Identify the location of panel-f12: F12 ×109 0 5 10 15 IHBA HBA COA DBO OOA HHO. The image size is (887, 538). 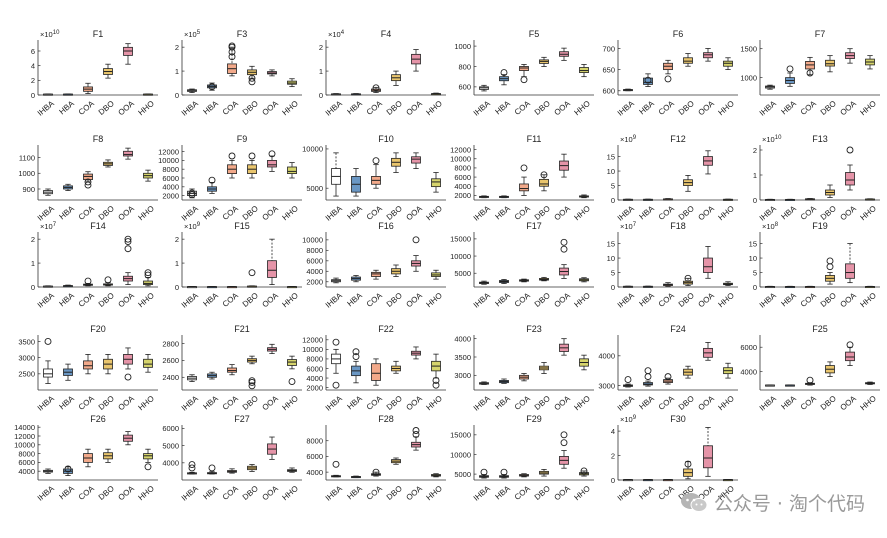
(672, 178).